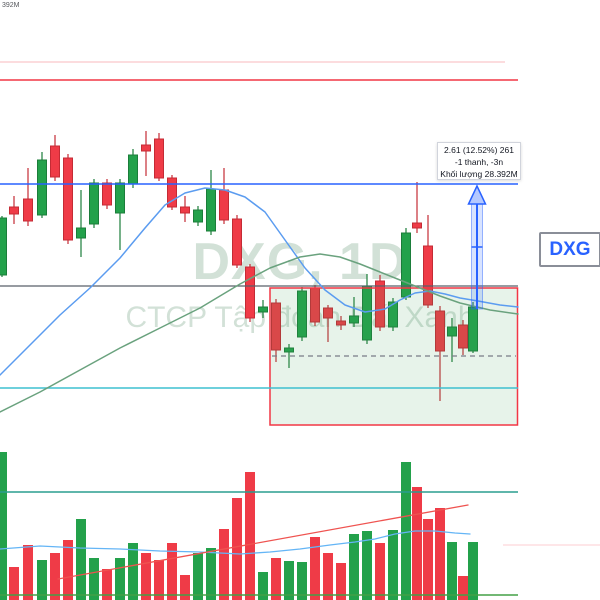  What do you see at coordinates (11, 5) in the screenshot?
I see `volume-legend-truncated: 392M` at bounding box center [11, 5].